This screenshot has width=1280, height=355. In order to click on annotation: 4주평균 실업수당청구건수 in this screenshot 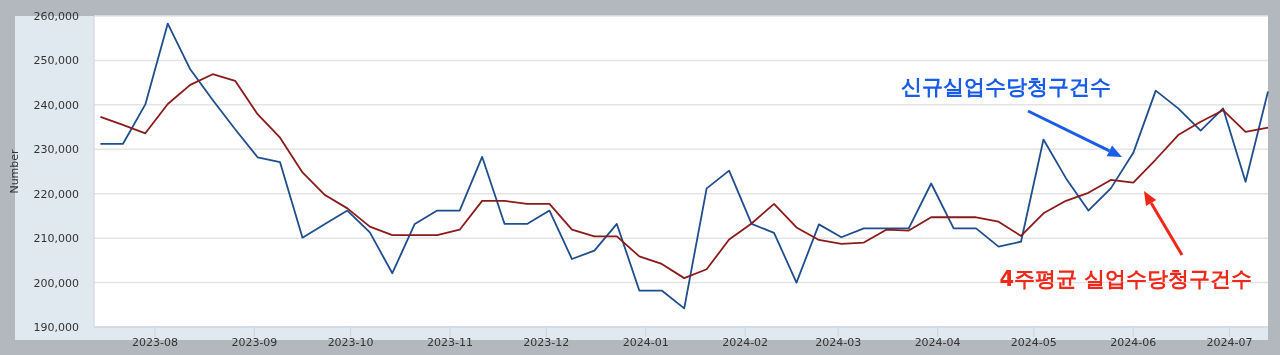, I will do `click(1126, 279)`.